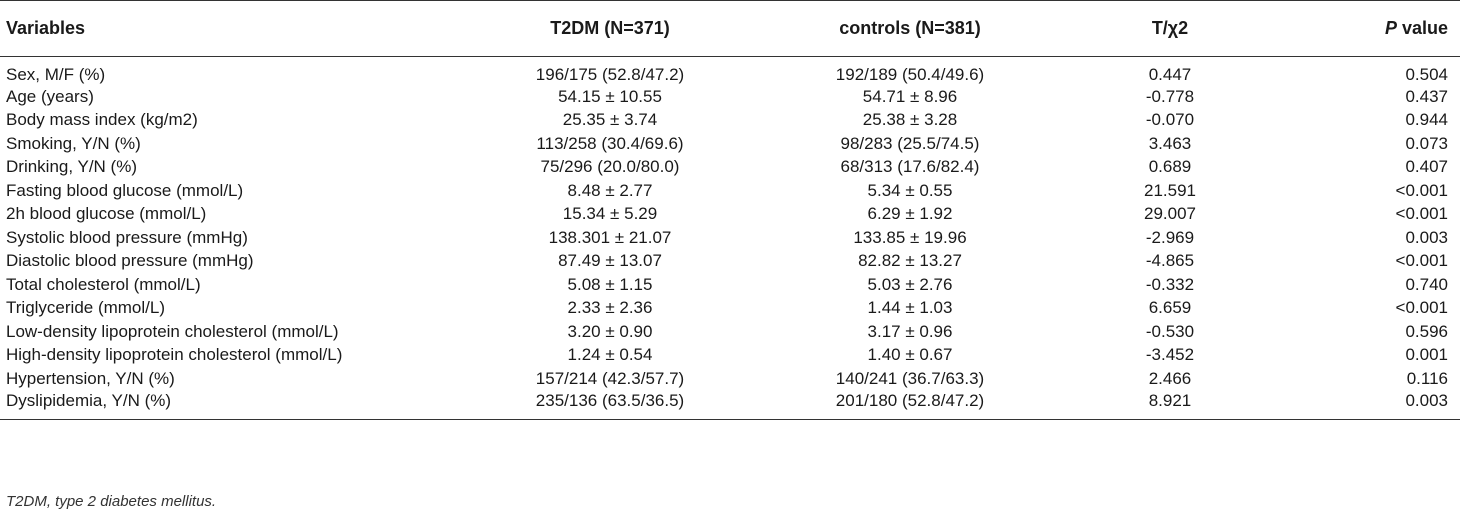  What do you see at coordinates (71, 167) in the screenshot?
I see `variable-cell: Drinking, Y/N (%)` at bounding box center [71, 167].